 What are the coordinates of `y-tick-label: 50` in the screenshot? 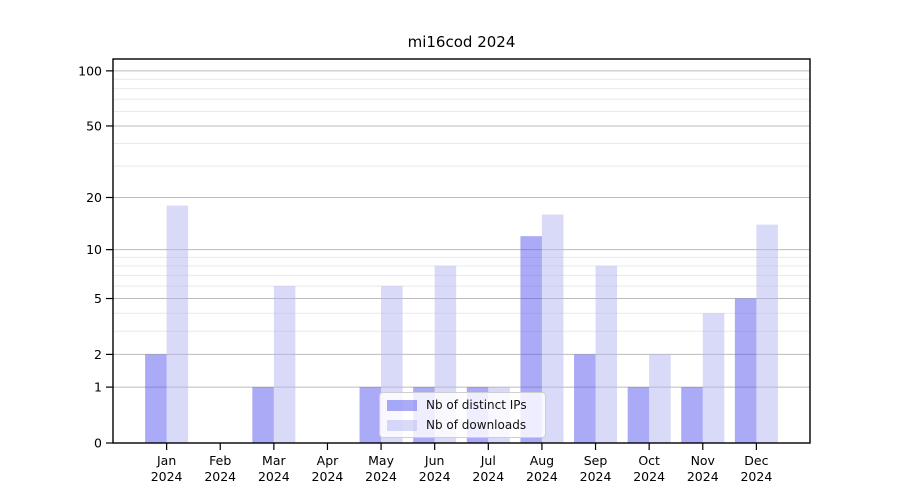 It's located at (94, 125).